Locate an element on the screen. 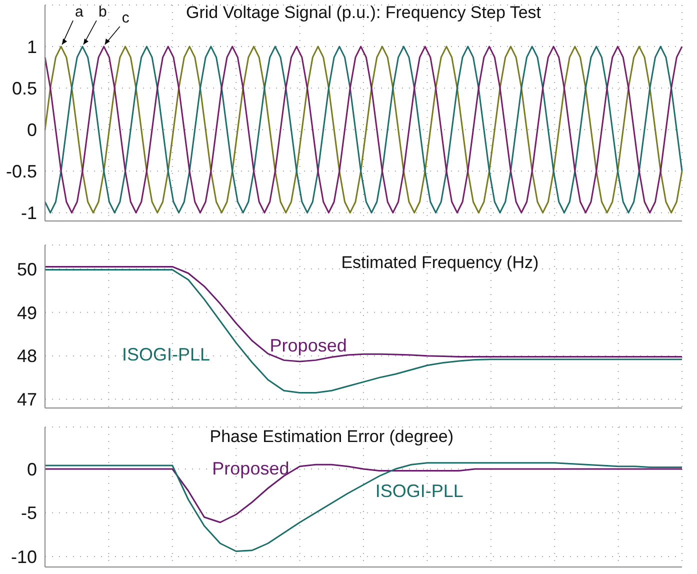 This screenshot has height=574, width=697. y-tick-label: -10 is located at coordinates (23, 556).